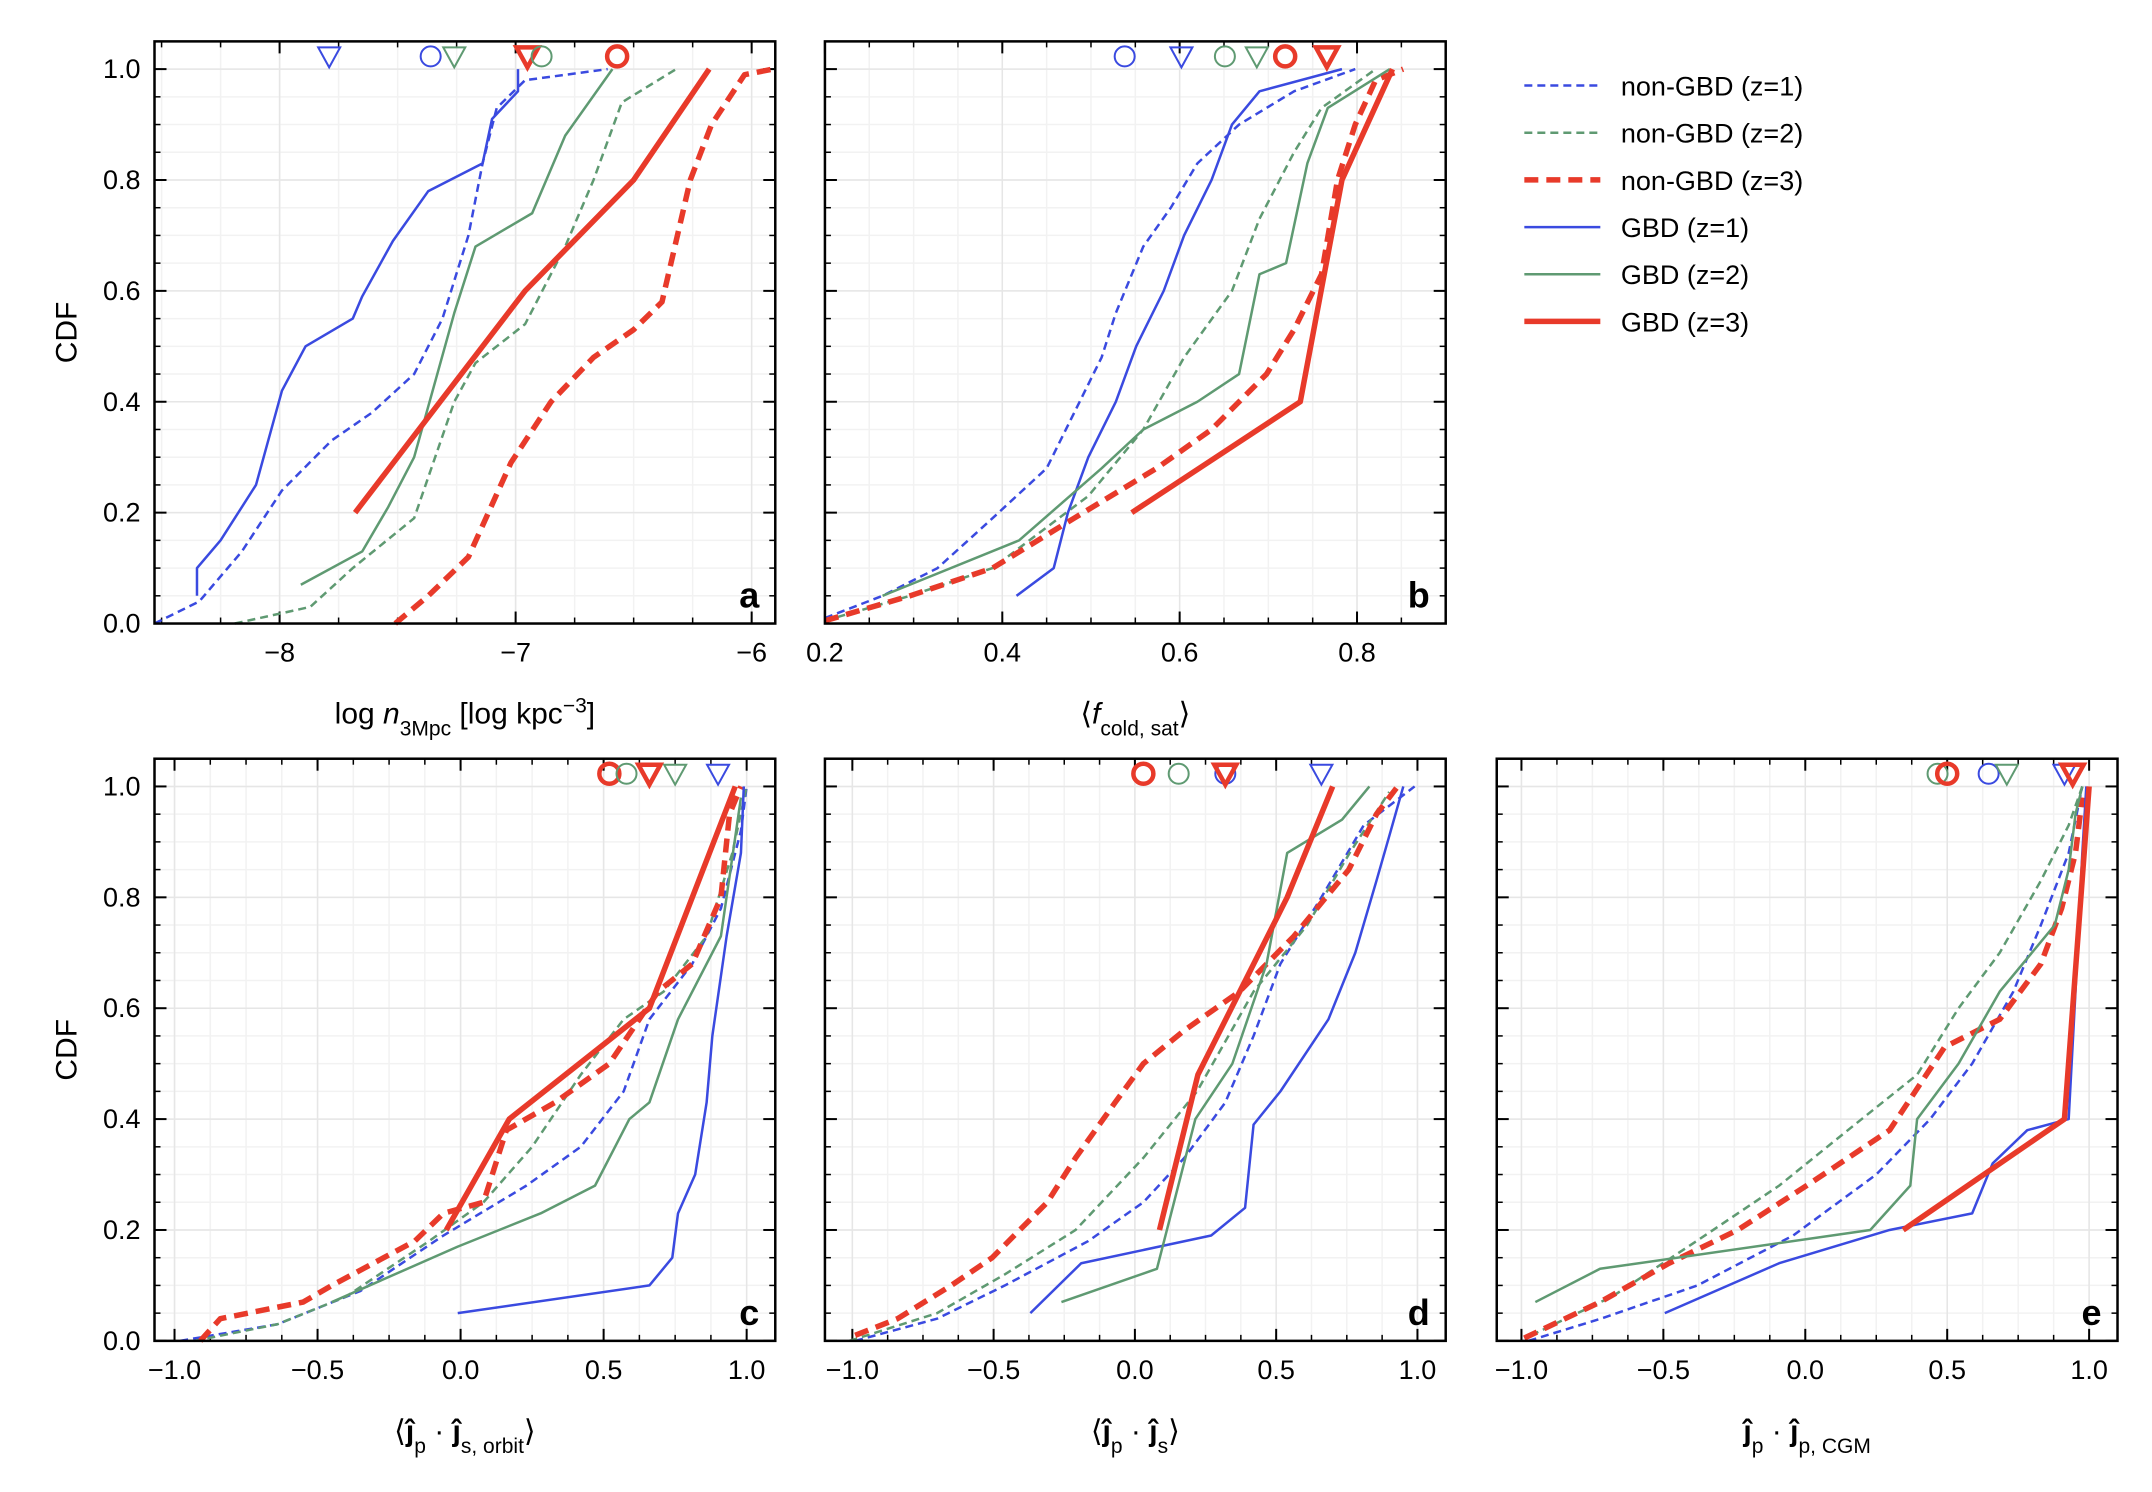  I want to click on legend-label: GBD (z=3), so click(1685, 322).